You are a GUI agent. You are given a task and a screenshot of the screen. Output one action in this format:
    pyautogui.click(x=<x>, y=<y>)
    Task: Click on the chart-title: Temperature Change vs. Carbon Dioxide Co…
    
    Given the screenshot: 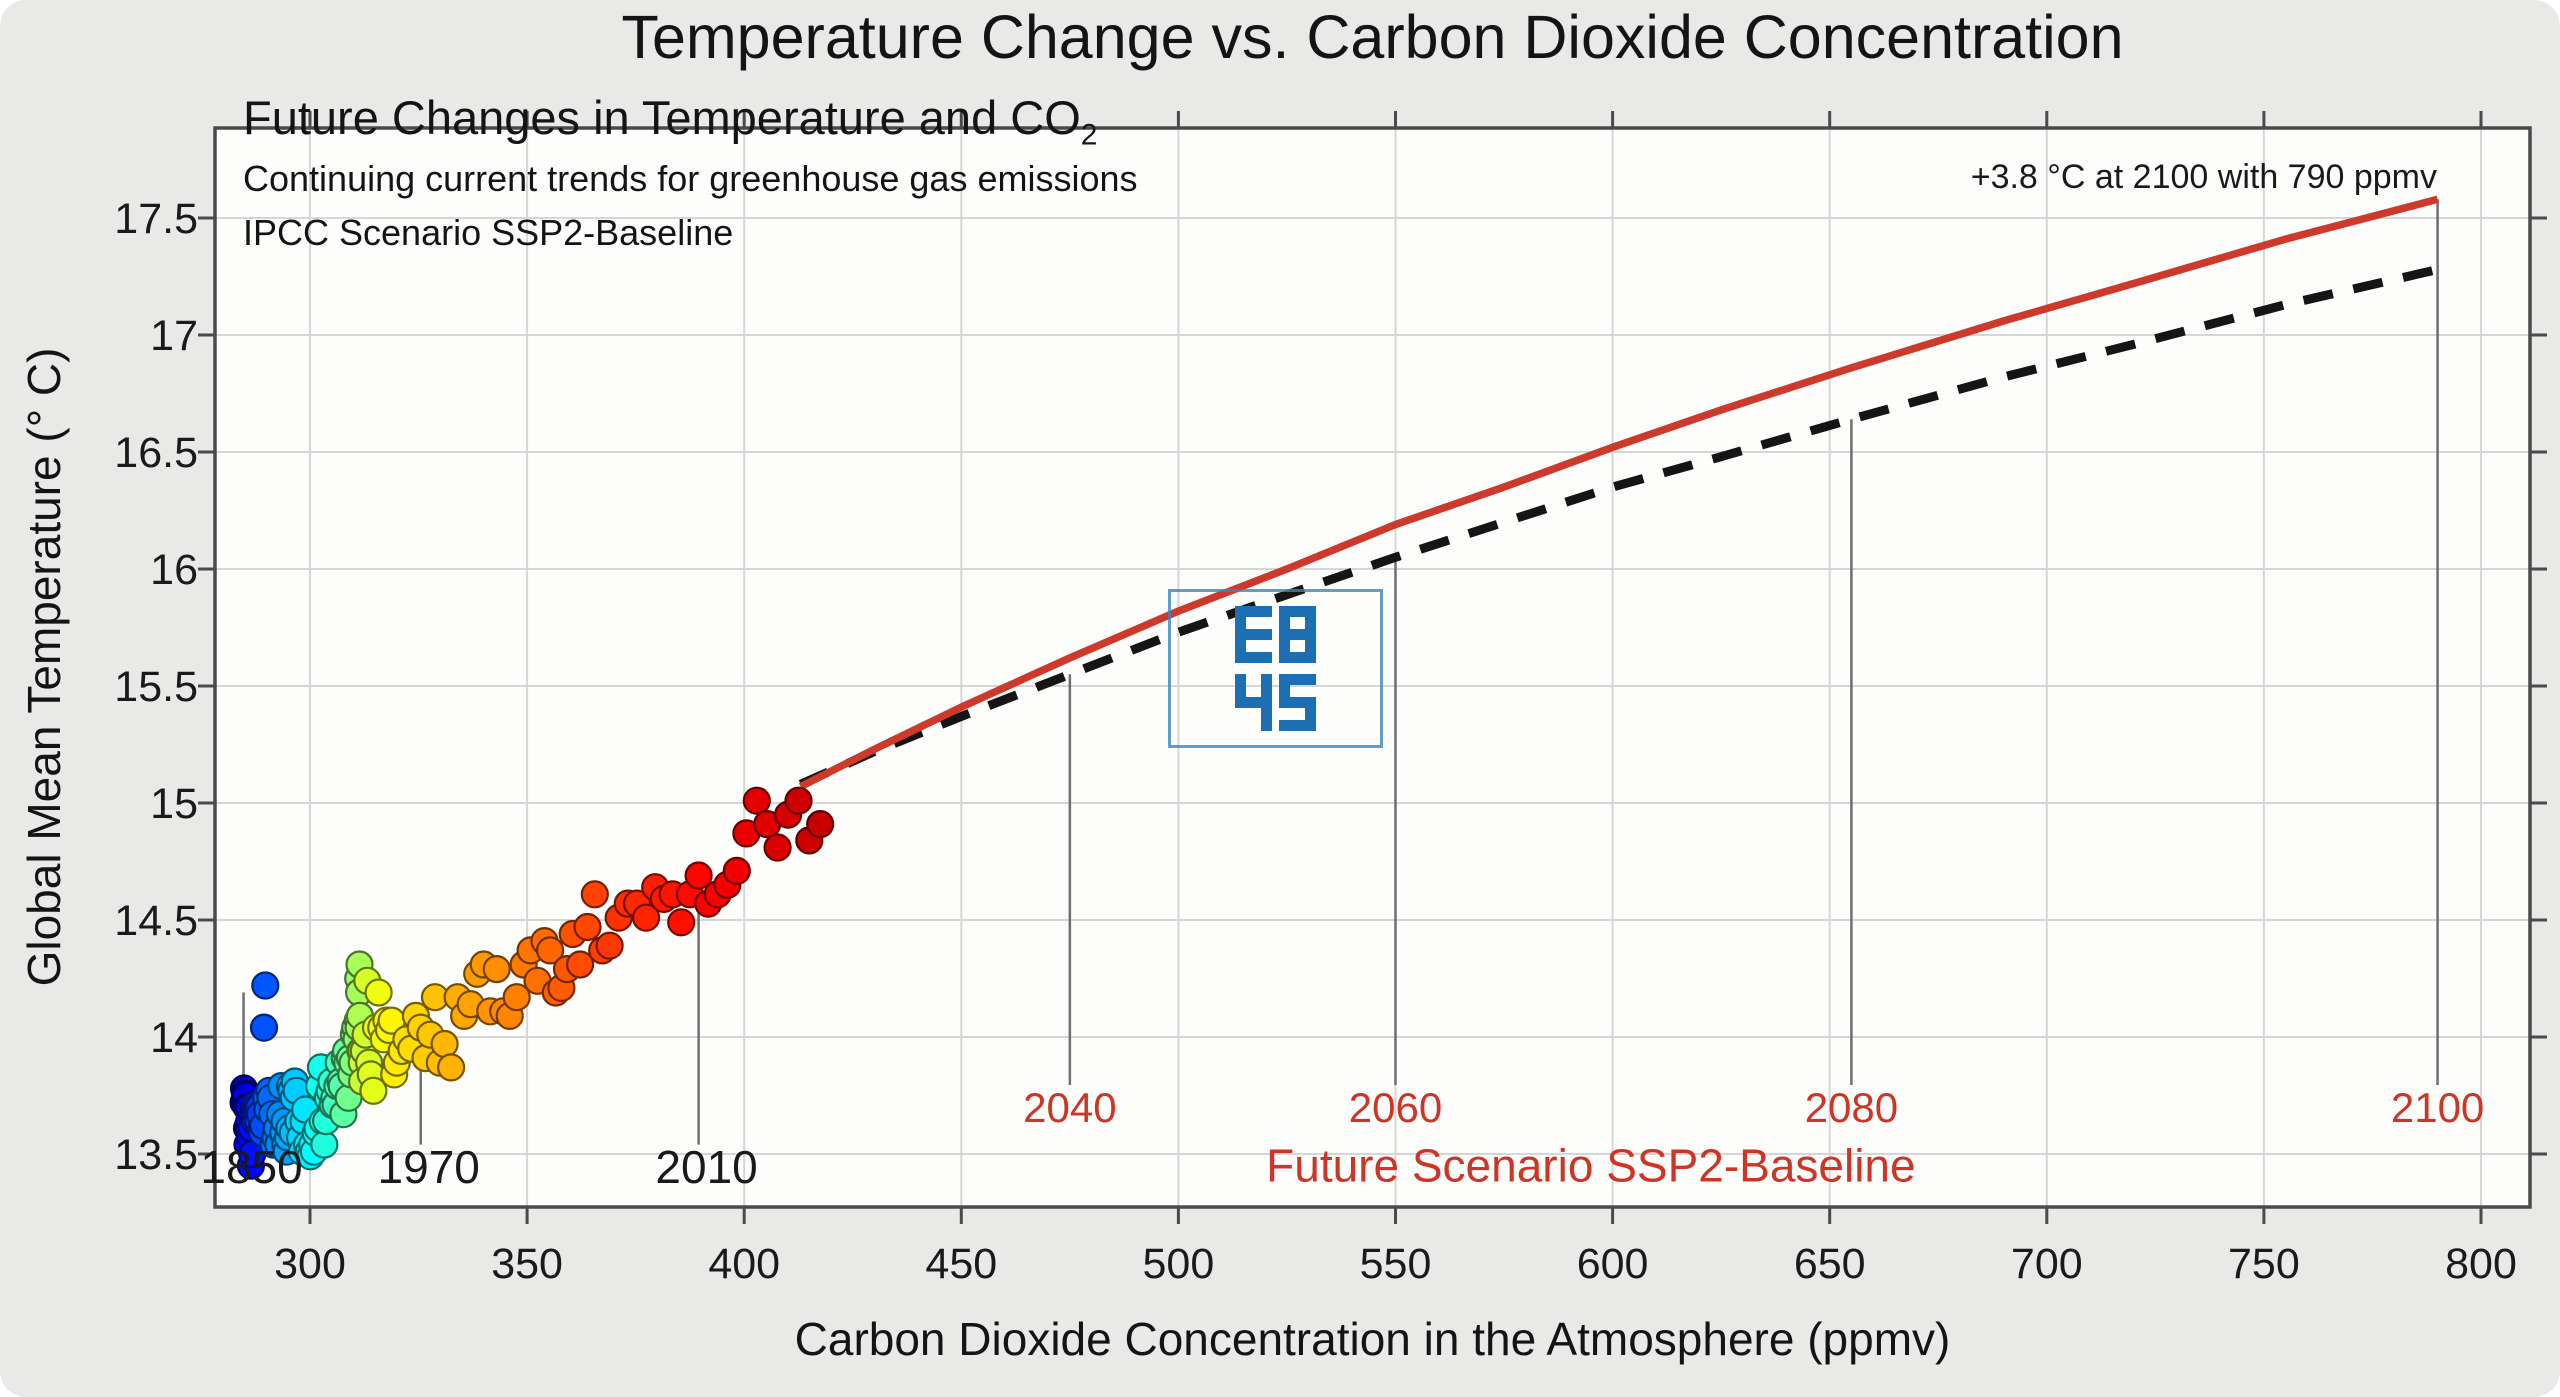 What is the action you would take?
    pyautogui.click(x=1372, y=37)
    